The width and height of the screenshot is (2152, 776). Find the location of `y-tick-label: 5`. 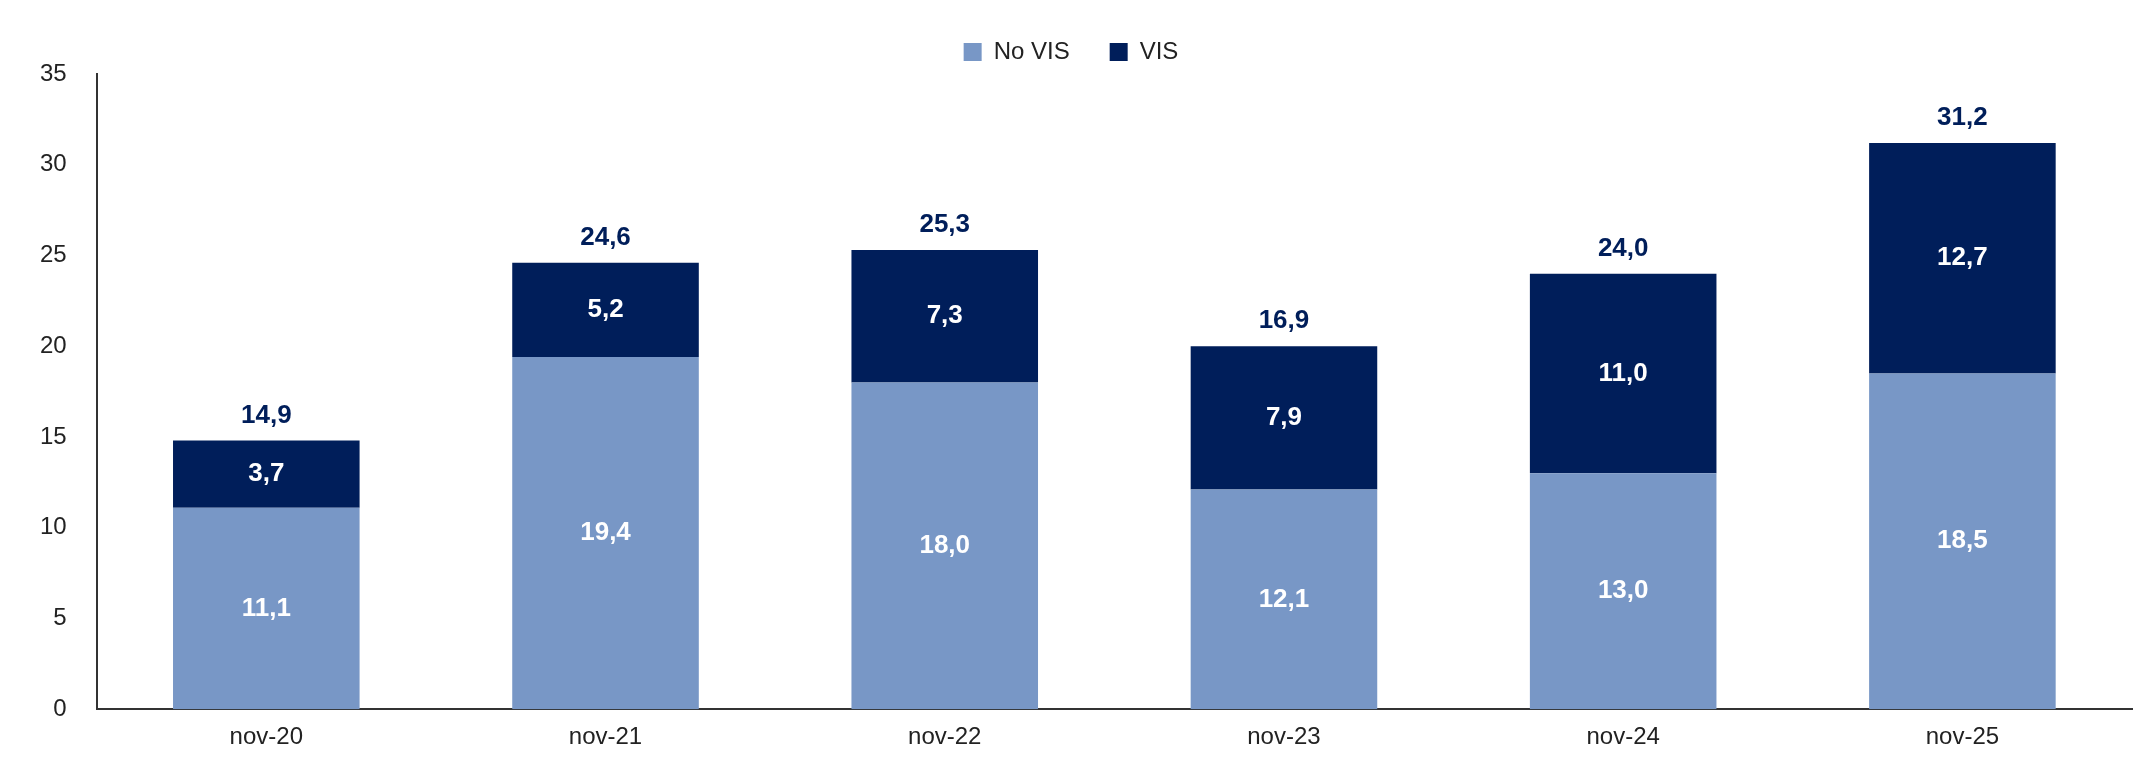

y-tick-label: 5 is located at coordinates (60, 617).